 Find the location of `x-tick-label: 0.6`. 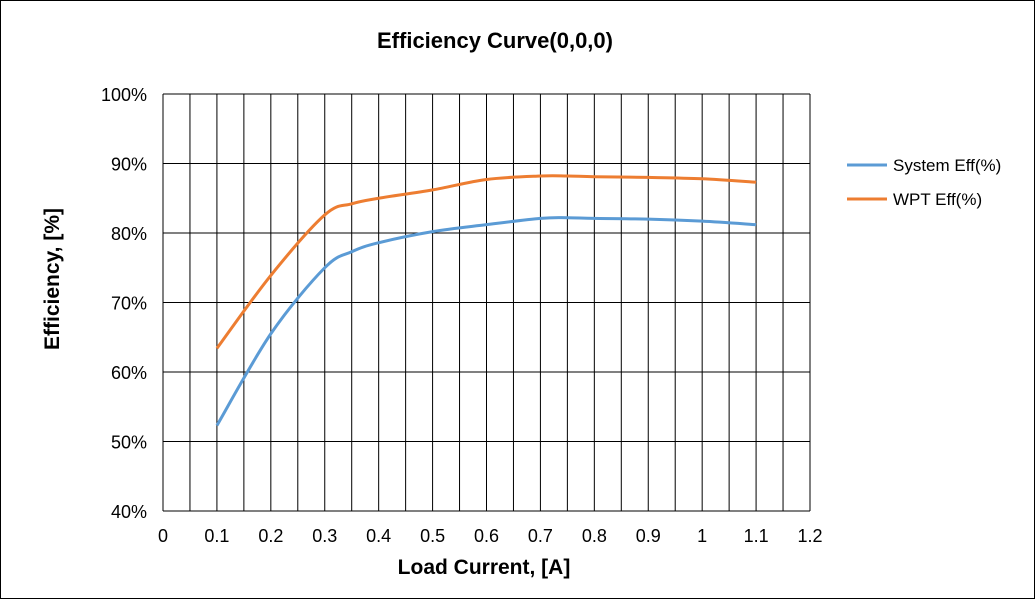

x-tick-label: 0.6 is located at coordinates (486, 536).